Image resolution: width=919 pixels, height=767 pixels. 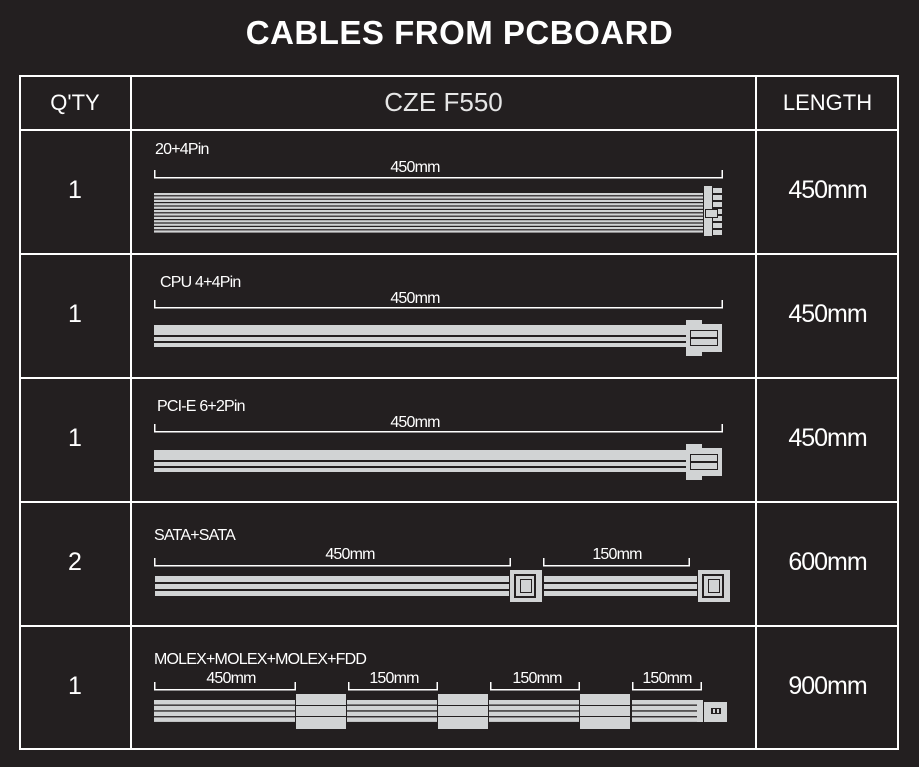 What do you see at coordinates (459, 32) in the screenshot?
I see `page-title: CABLES FROM PCBOARD` at bounding box center [459, 32].